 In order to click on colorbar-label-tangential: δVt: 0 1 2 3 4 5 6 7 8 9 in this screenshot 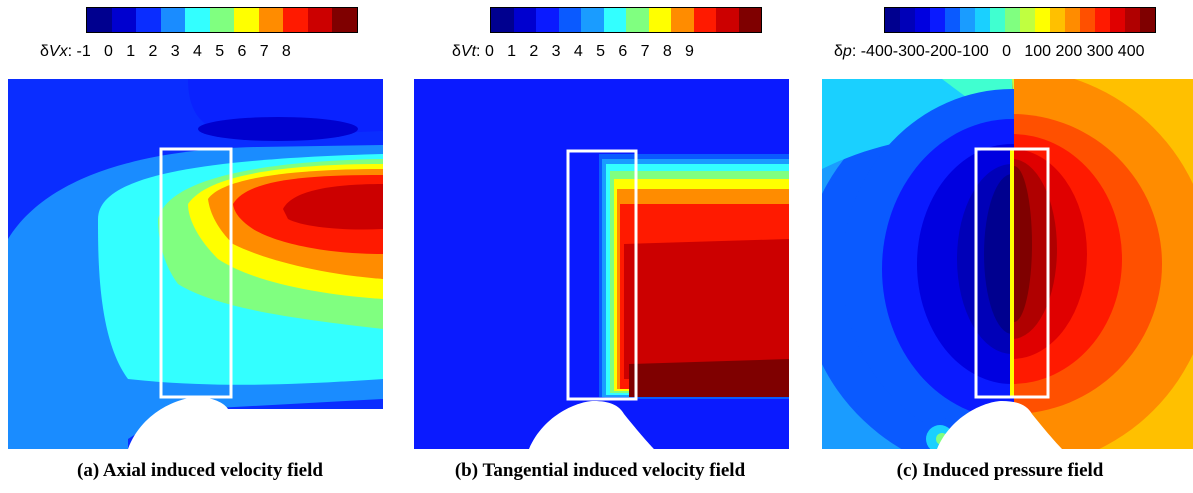, I will do `click(573, 52)`.